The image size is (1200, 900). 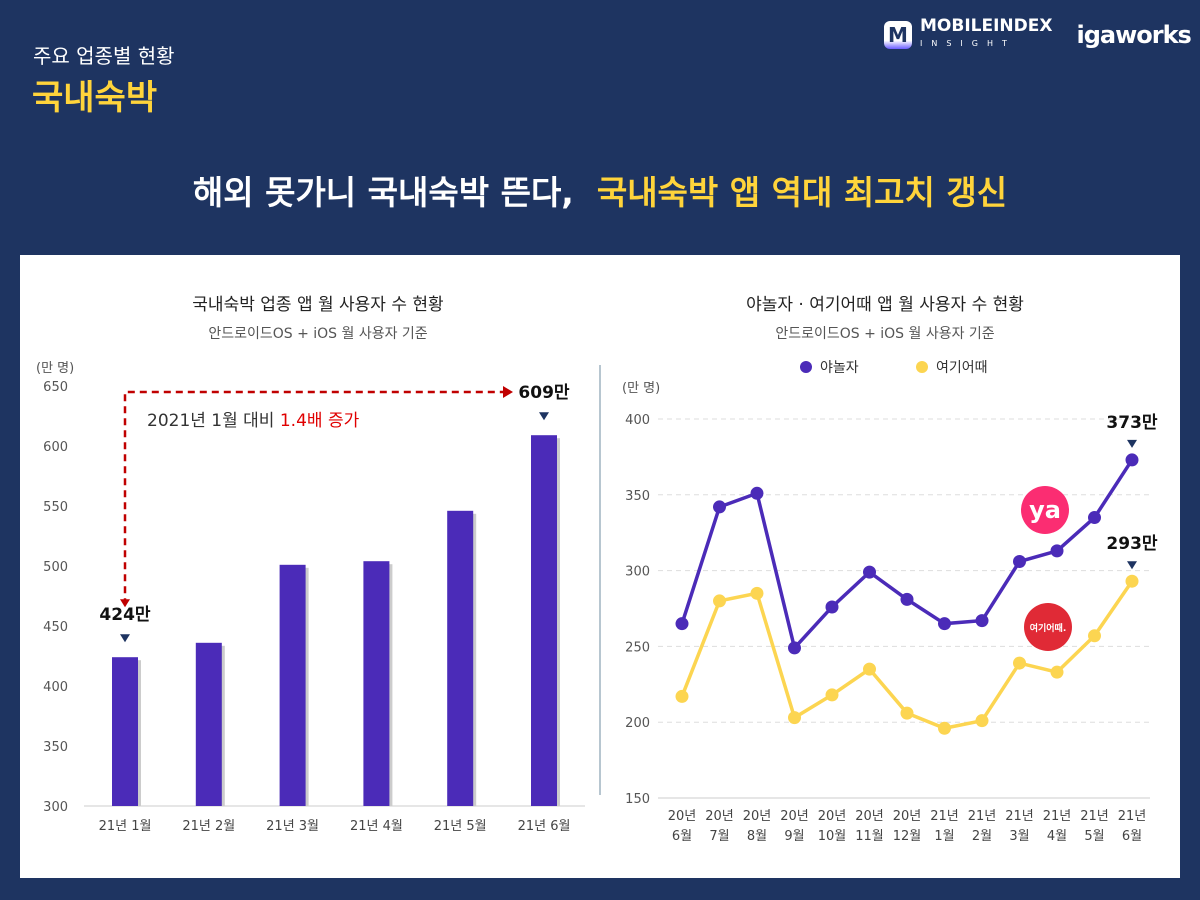 I want to click on line-y-tick: 250, so click(x=637, y=647).